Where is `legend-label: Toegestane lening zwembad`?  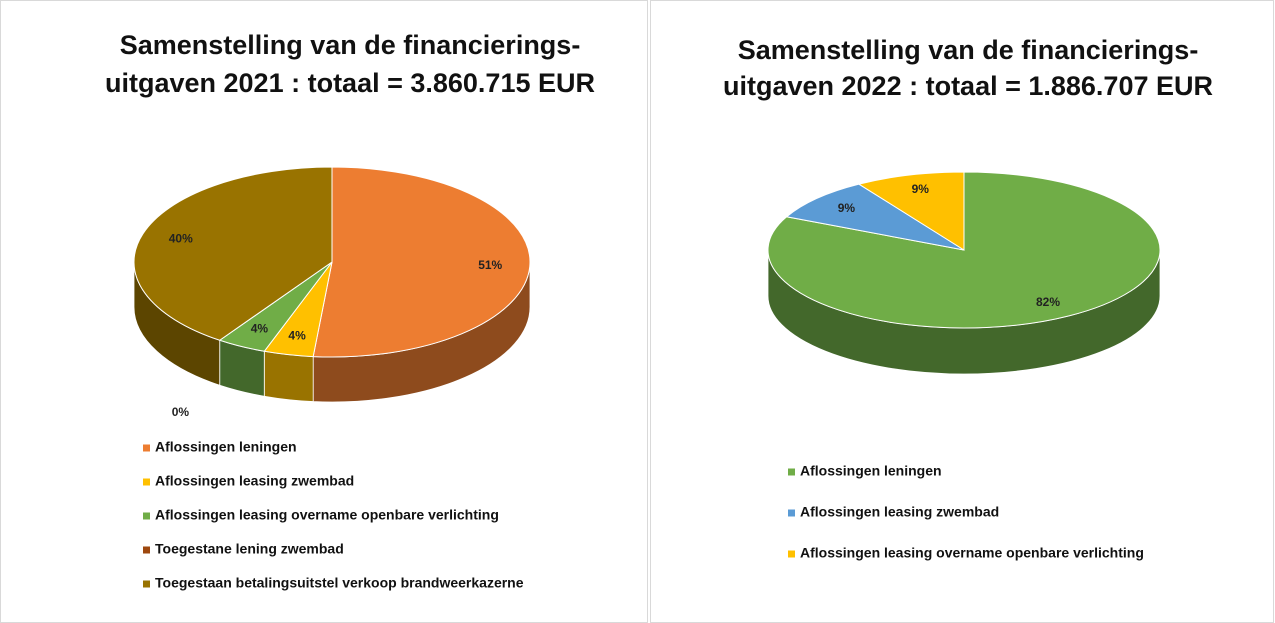 legend-label: Toegestane lening zwembad is located at coordinates (249, 549).